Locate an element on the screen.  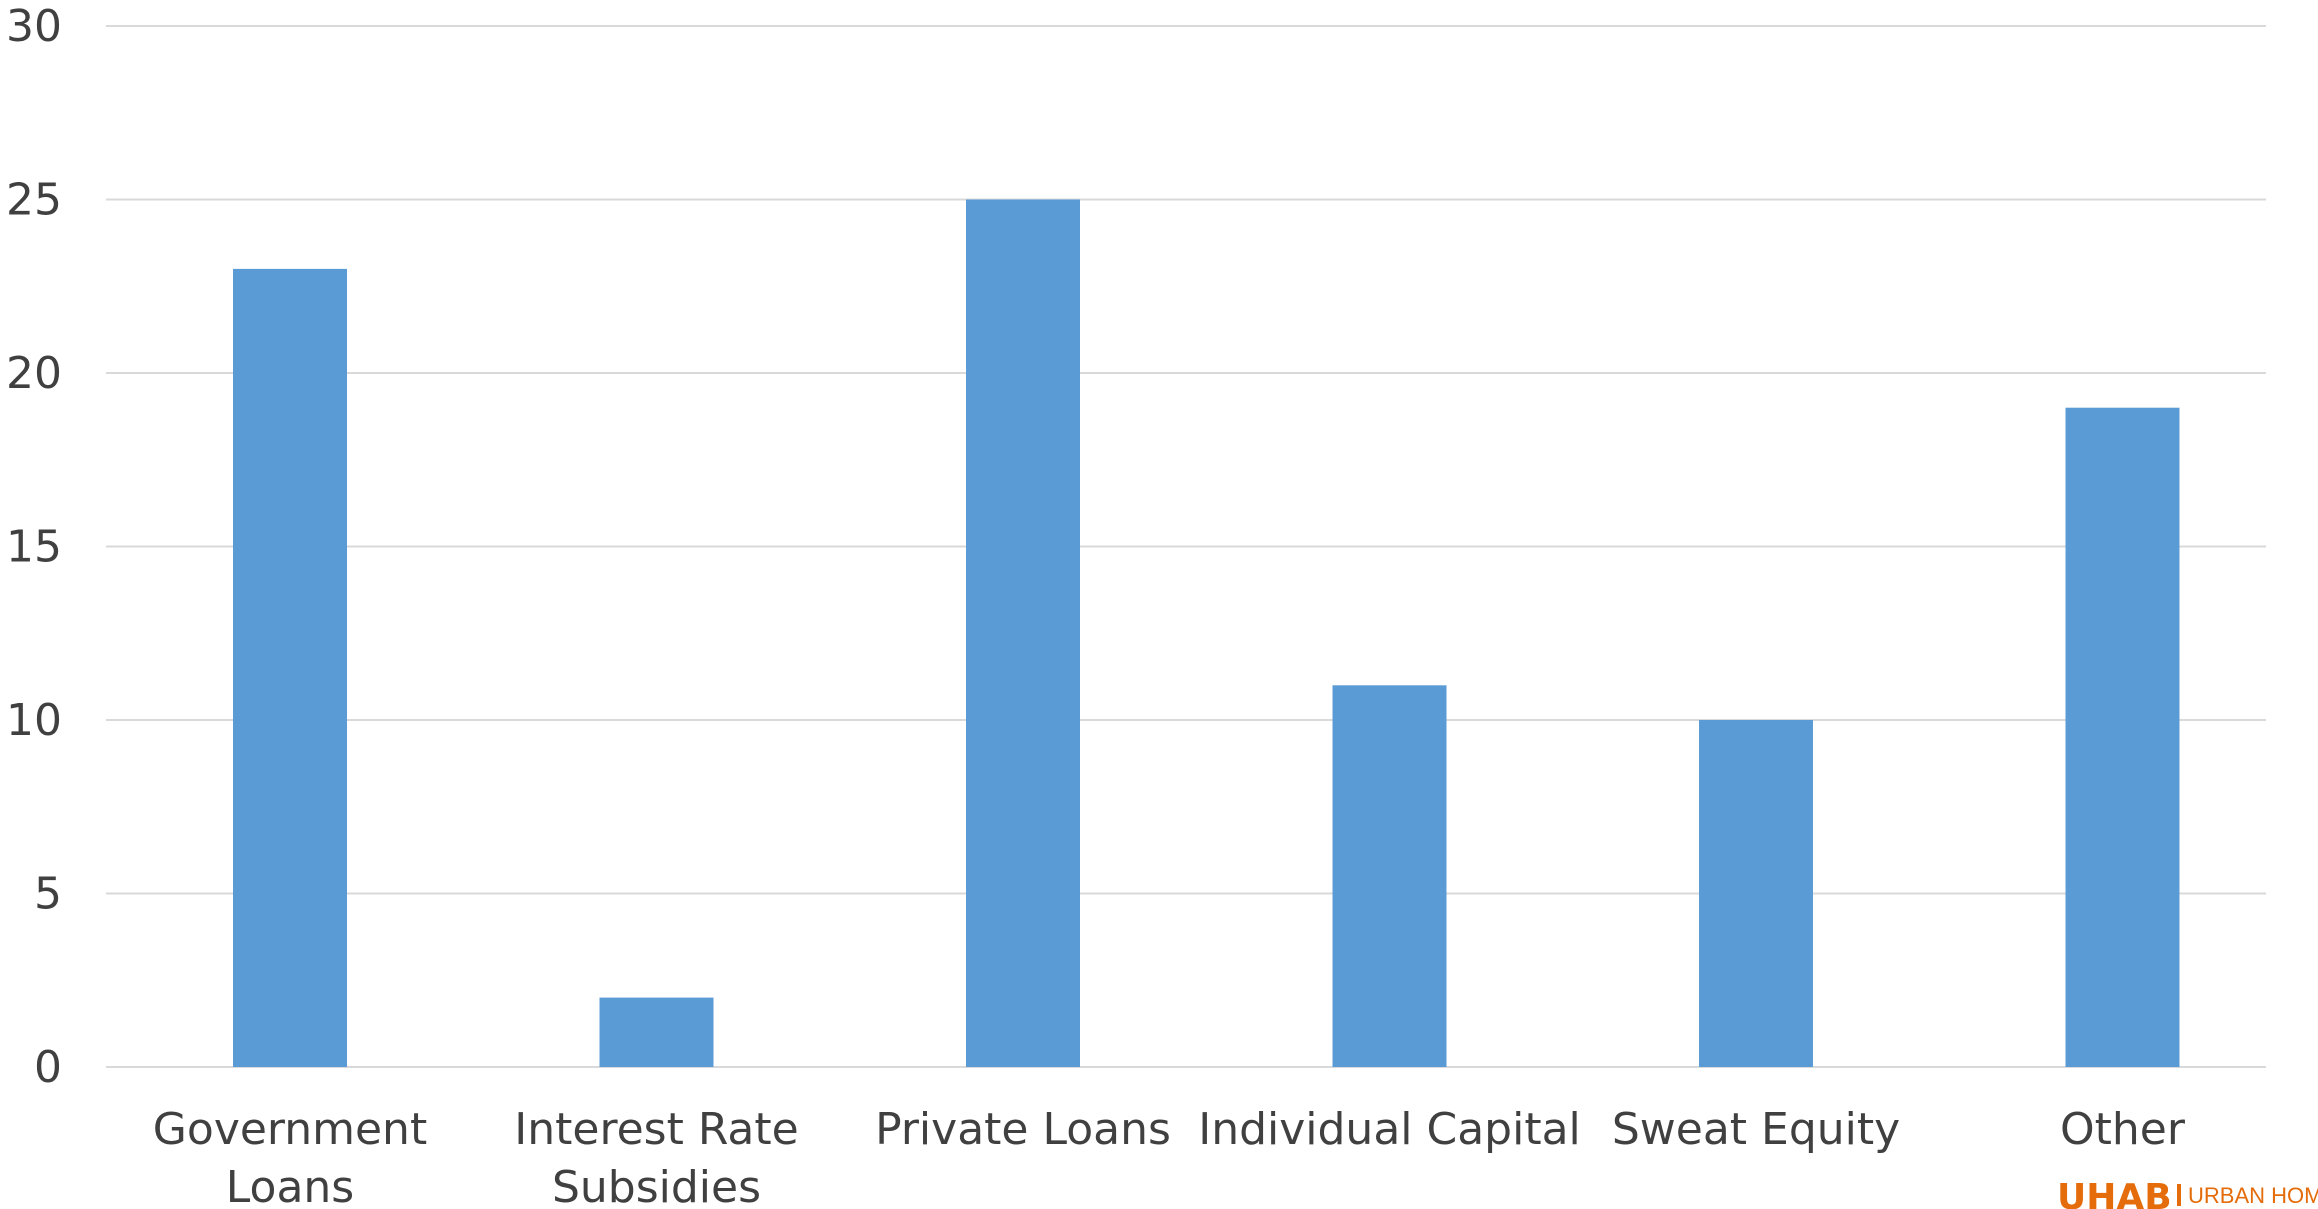
x-tick-label: Sweat Equity is located at coordinates (1756, 1129).